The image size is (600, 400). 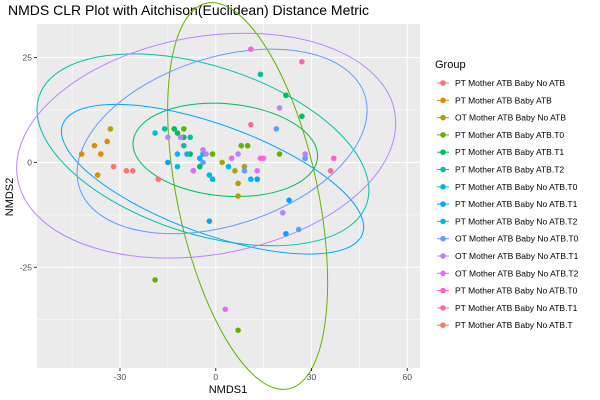 I want to click on legend-label: PT Mother ATB Baby No ATB.T, so click(x=514, y=325).